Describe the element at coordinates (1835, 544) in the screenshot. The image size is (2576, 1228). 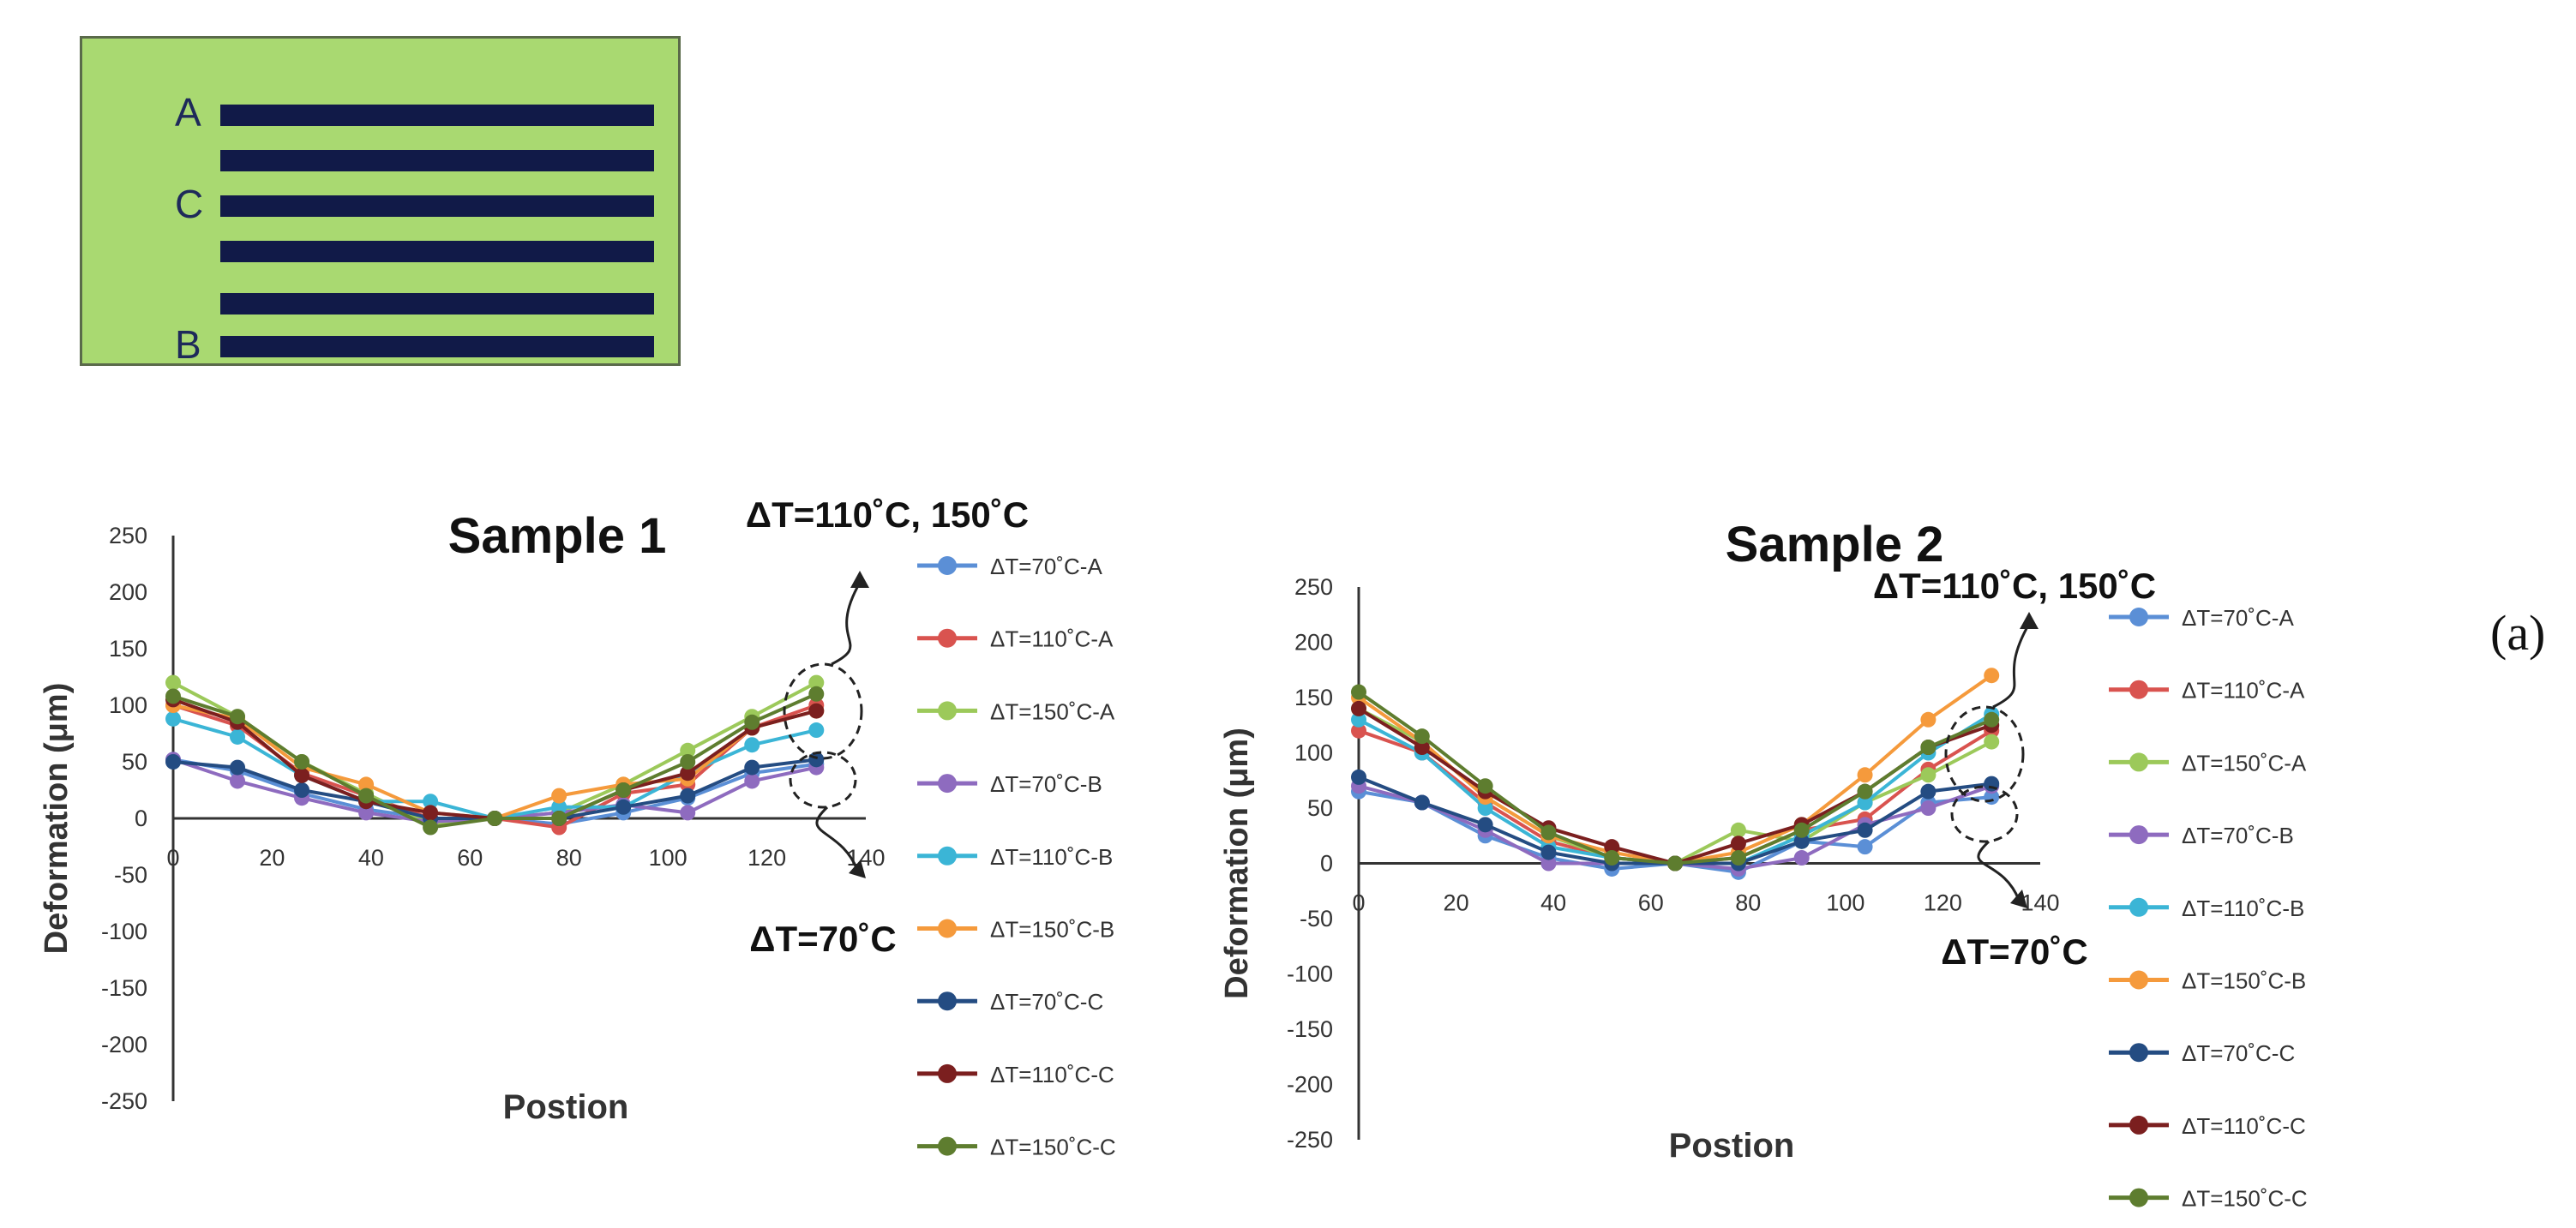
I see `chart-title: Sample 2` at that location.